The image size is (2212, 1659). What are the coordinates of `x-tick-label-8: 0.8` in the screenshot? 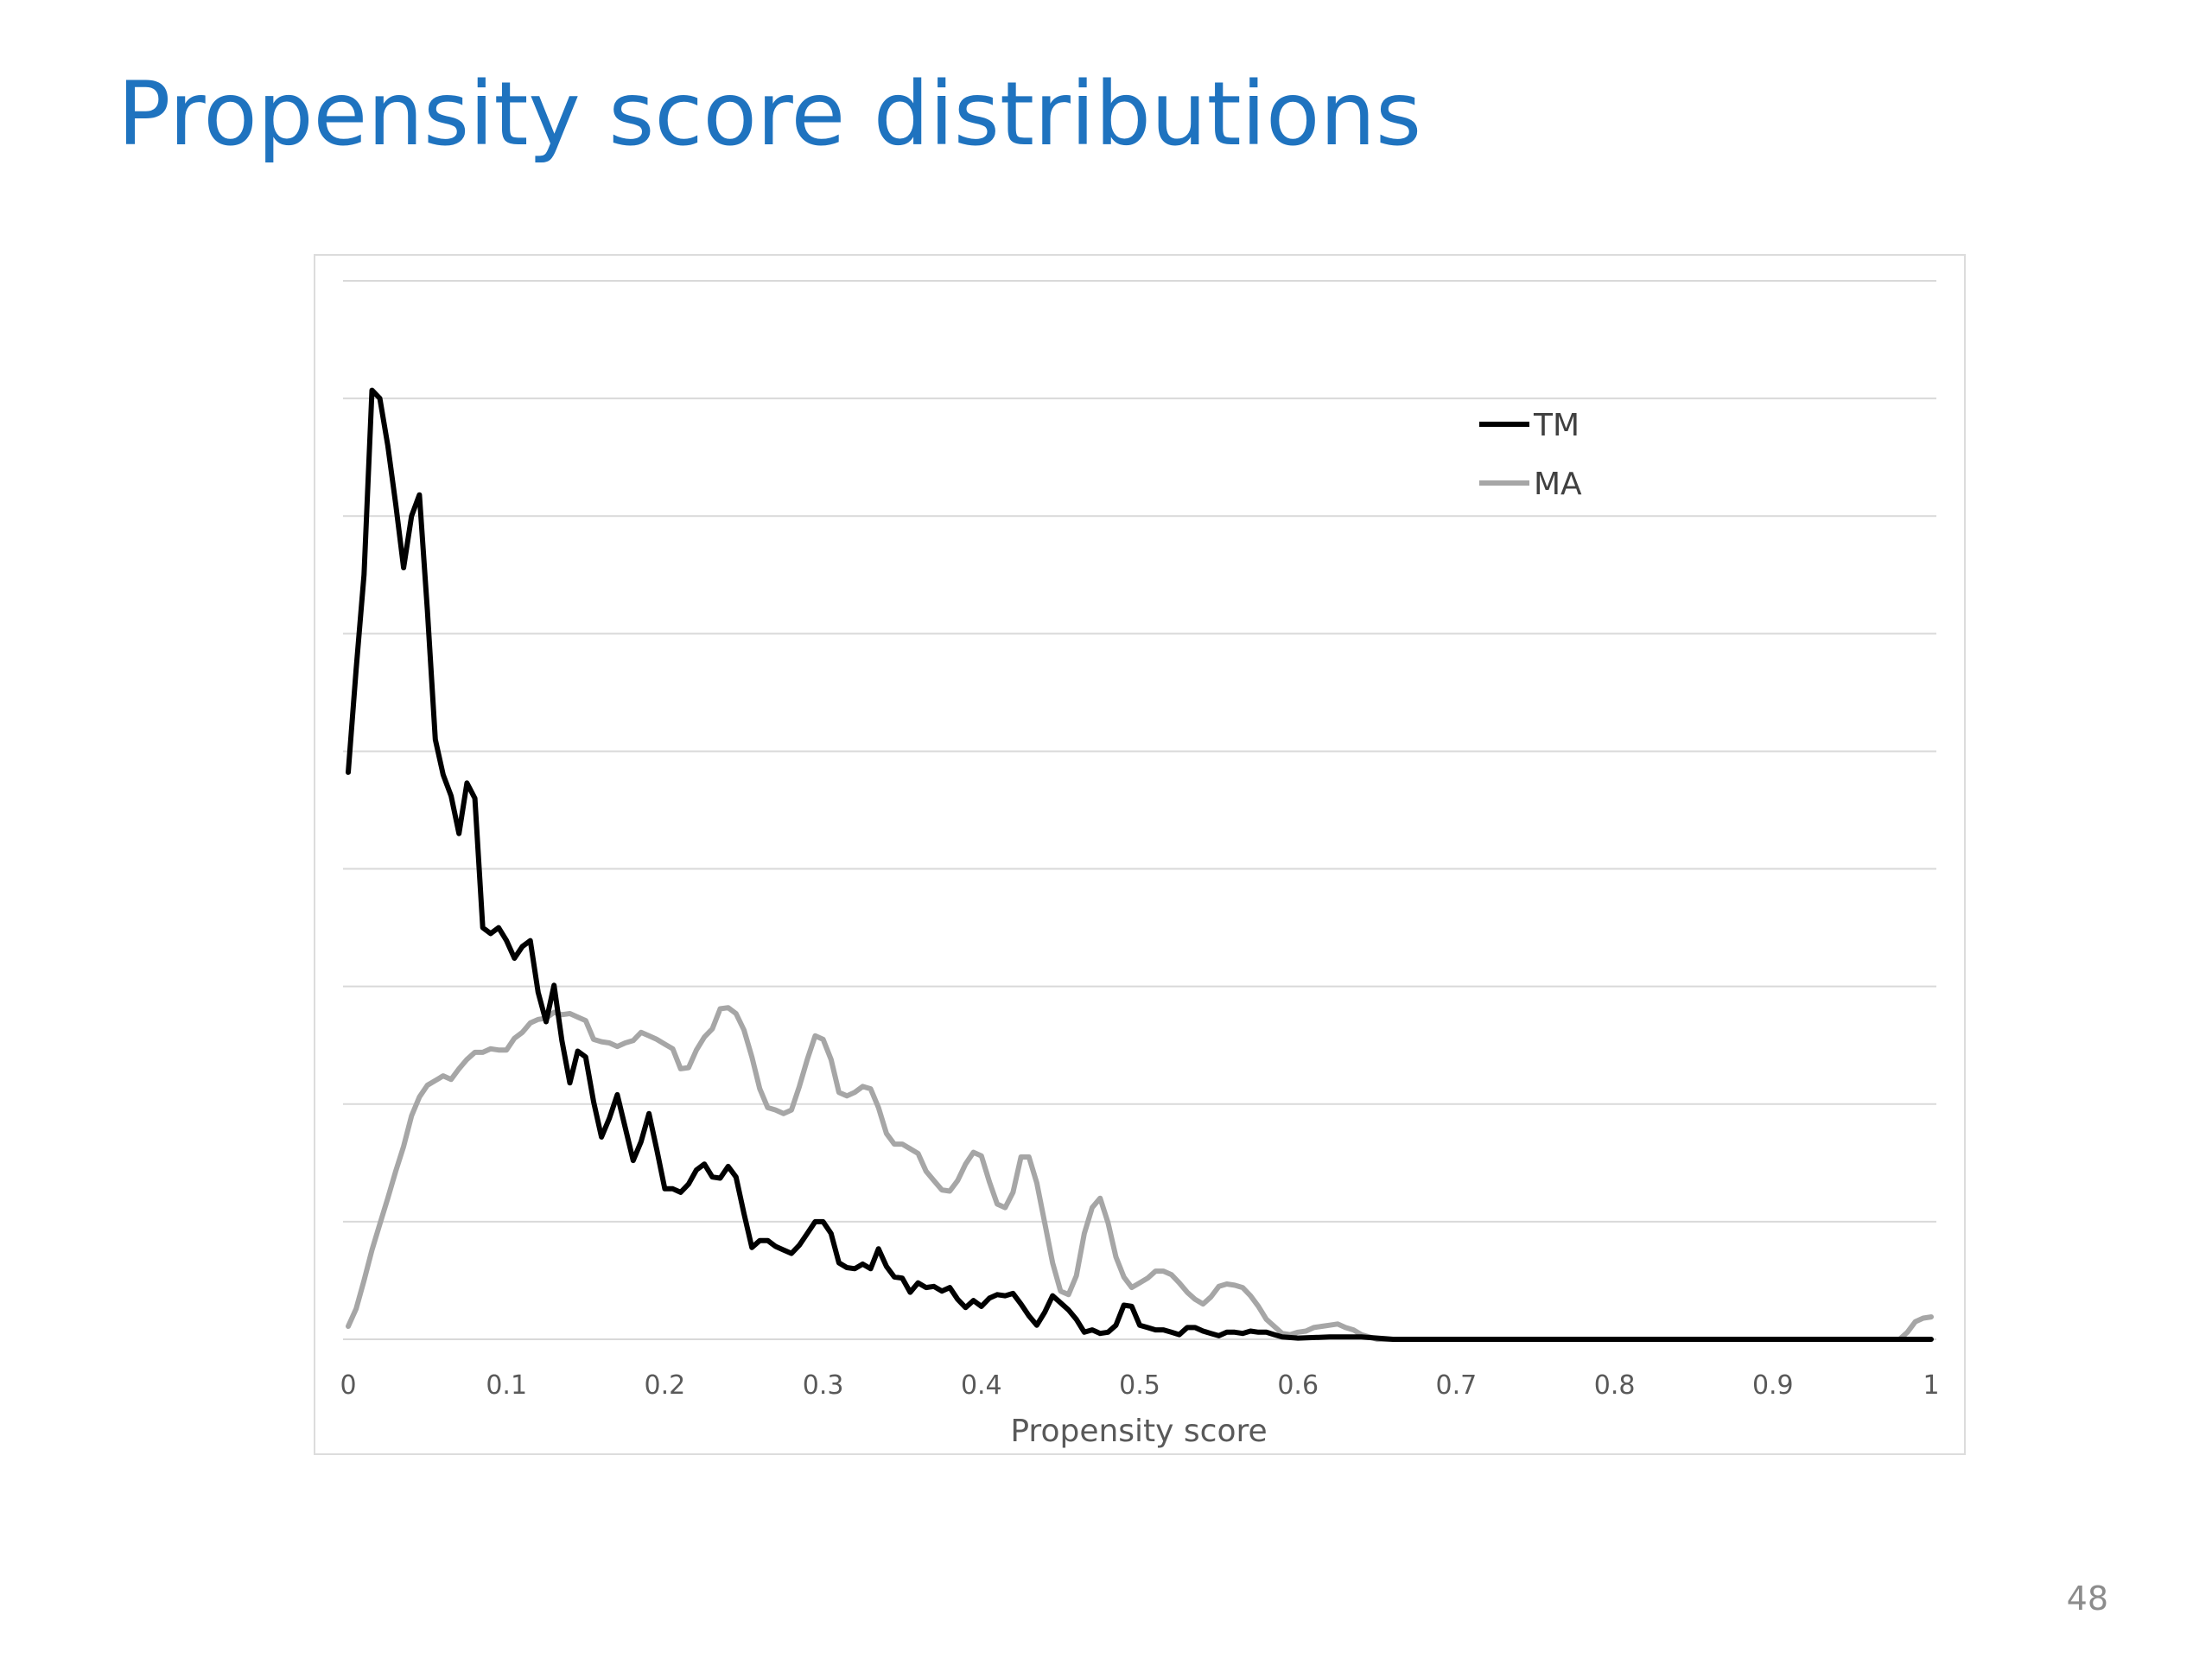 It's located at (1615, 1385).